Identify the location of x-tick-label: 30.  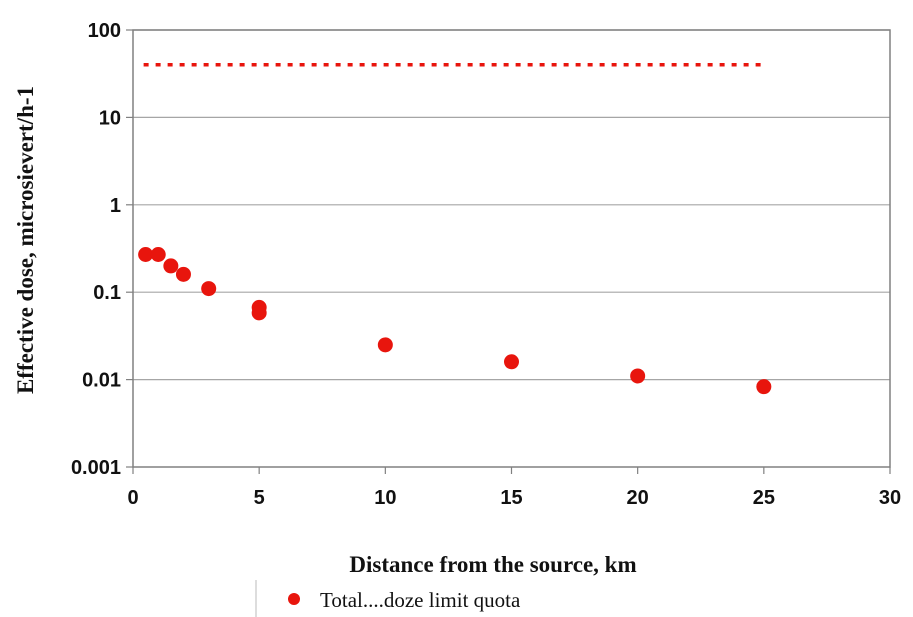
(890, 498).